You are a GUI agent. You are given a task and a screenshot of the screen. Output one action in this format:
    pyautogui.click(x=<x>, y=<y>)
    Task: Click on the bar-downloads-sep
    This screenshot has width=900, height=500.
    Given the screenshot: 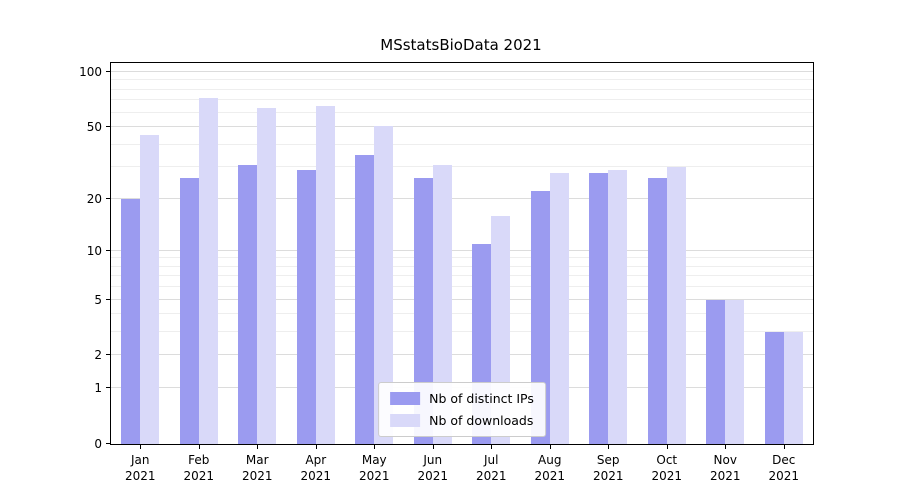 What is the action you would take?
    pyautogui.click(x=618, y=306)
    